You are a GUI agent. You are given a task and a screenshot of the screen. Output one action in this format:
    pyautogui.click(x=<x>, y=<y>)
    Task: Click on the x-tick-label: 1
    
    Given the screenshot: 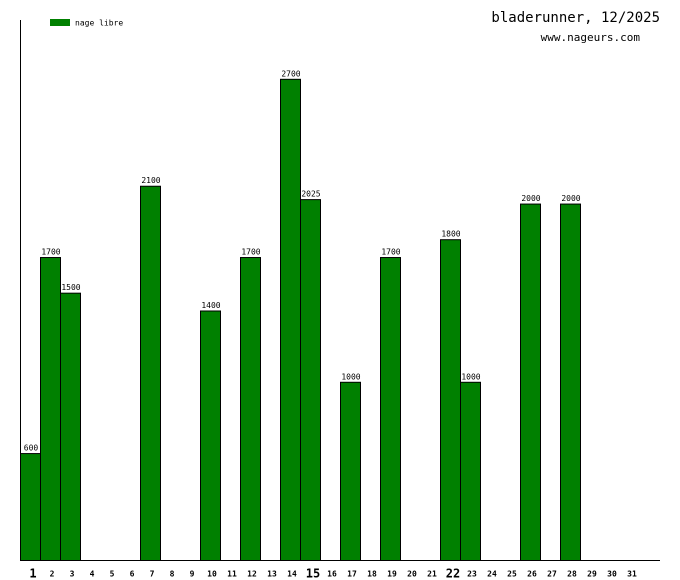 What is the action you would take?
    pyautogui.click(x=32, y=573)
    